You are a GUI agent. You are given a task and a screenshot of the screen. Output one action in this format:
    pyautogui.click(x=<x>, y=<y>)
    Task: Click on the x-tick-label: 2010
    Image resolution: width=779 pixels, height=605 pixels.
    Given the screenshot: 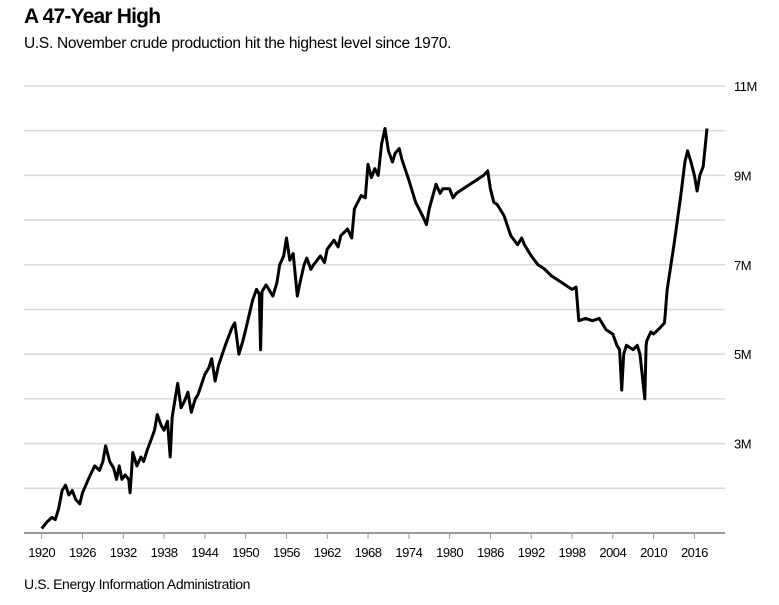 What is the action you would take?
    pyautogui.click(x=653, y=552)
    